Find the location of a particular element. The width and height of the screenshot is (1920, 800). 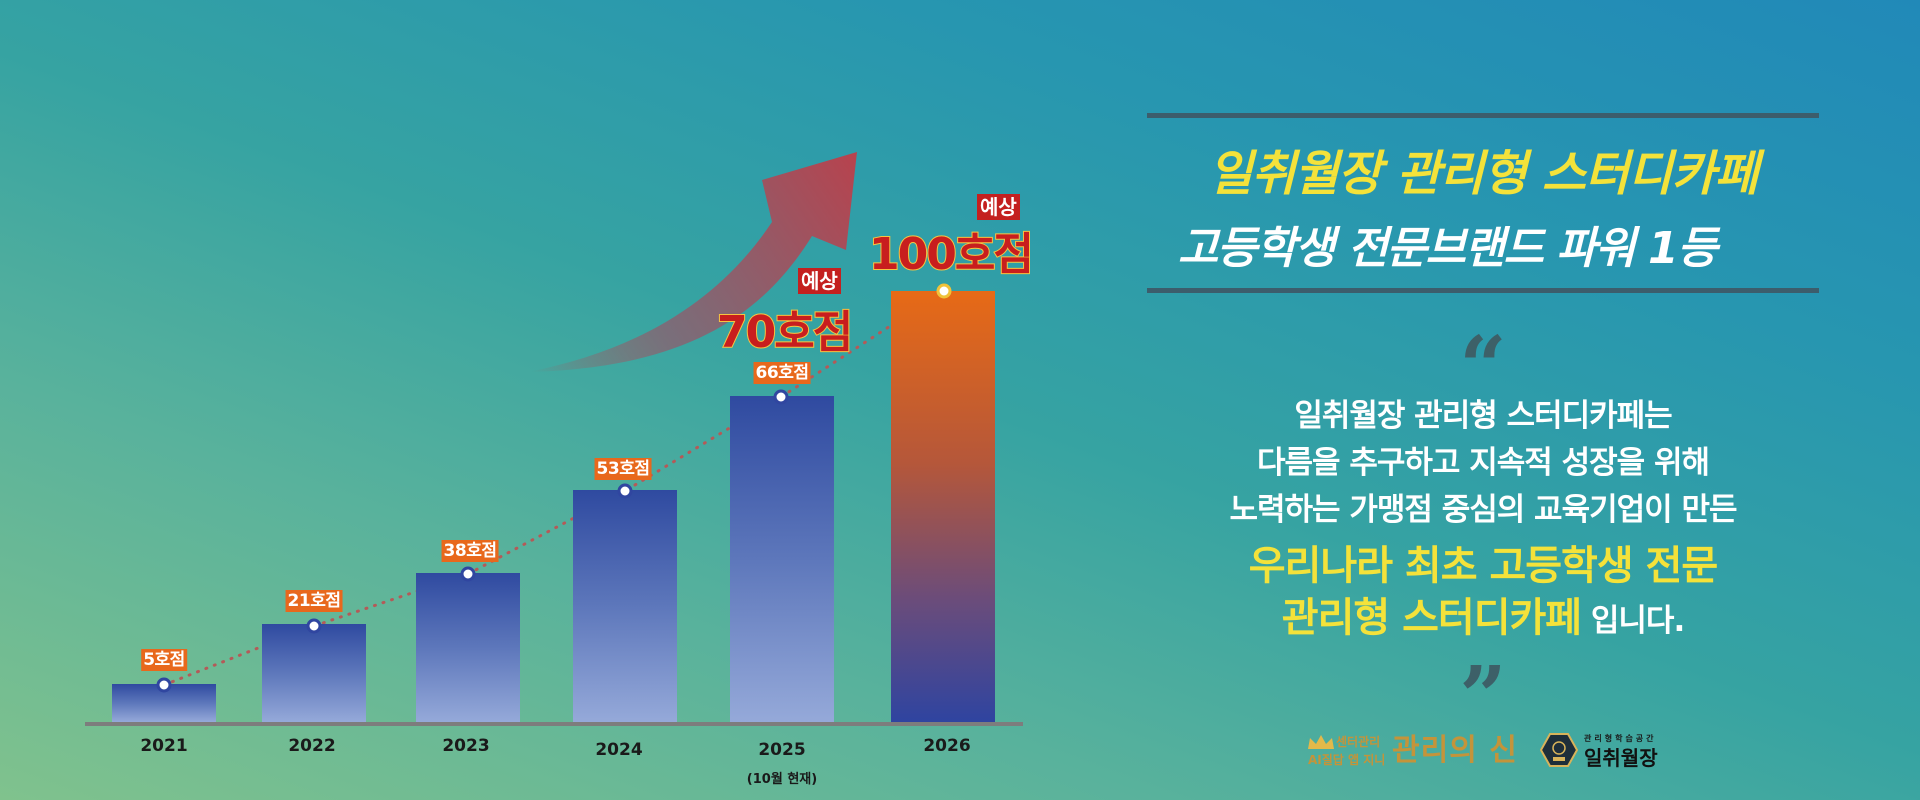

forecast-tag-100: 예상 is located at coordinates (998, 207).